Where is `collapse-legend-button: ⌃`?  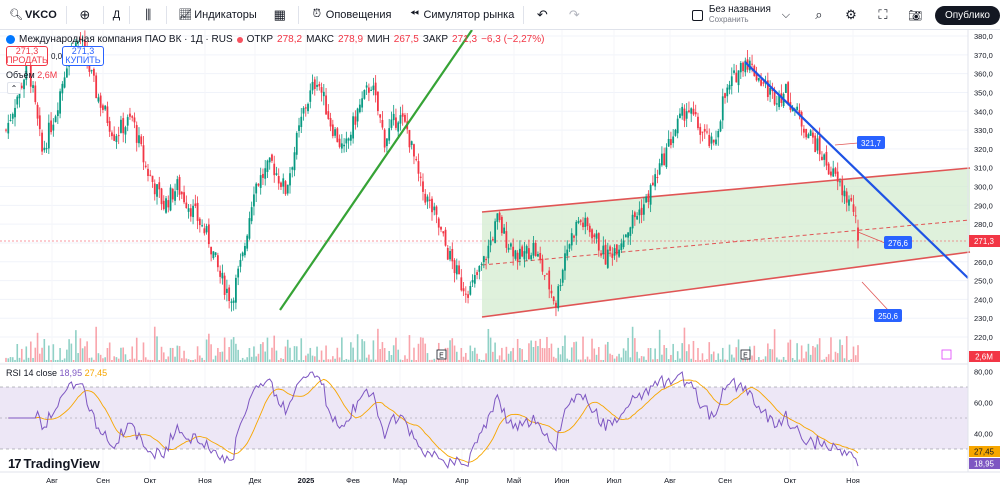 collapse-legend-button: ⌃ is located at coordinates (14, 88).